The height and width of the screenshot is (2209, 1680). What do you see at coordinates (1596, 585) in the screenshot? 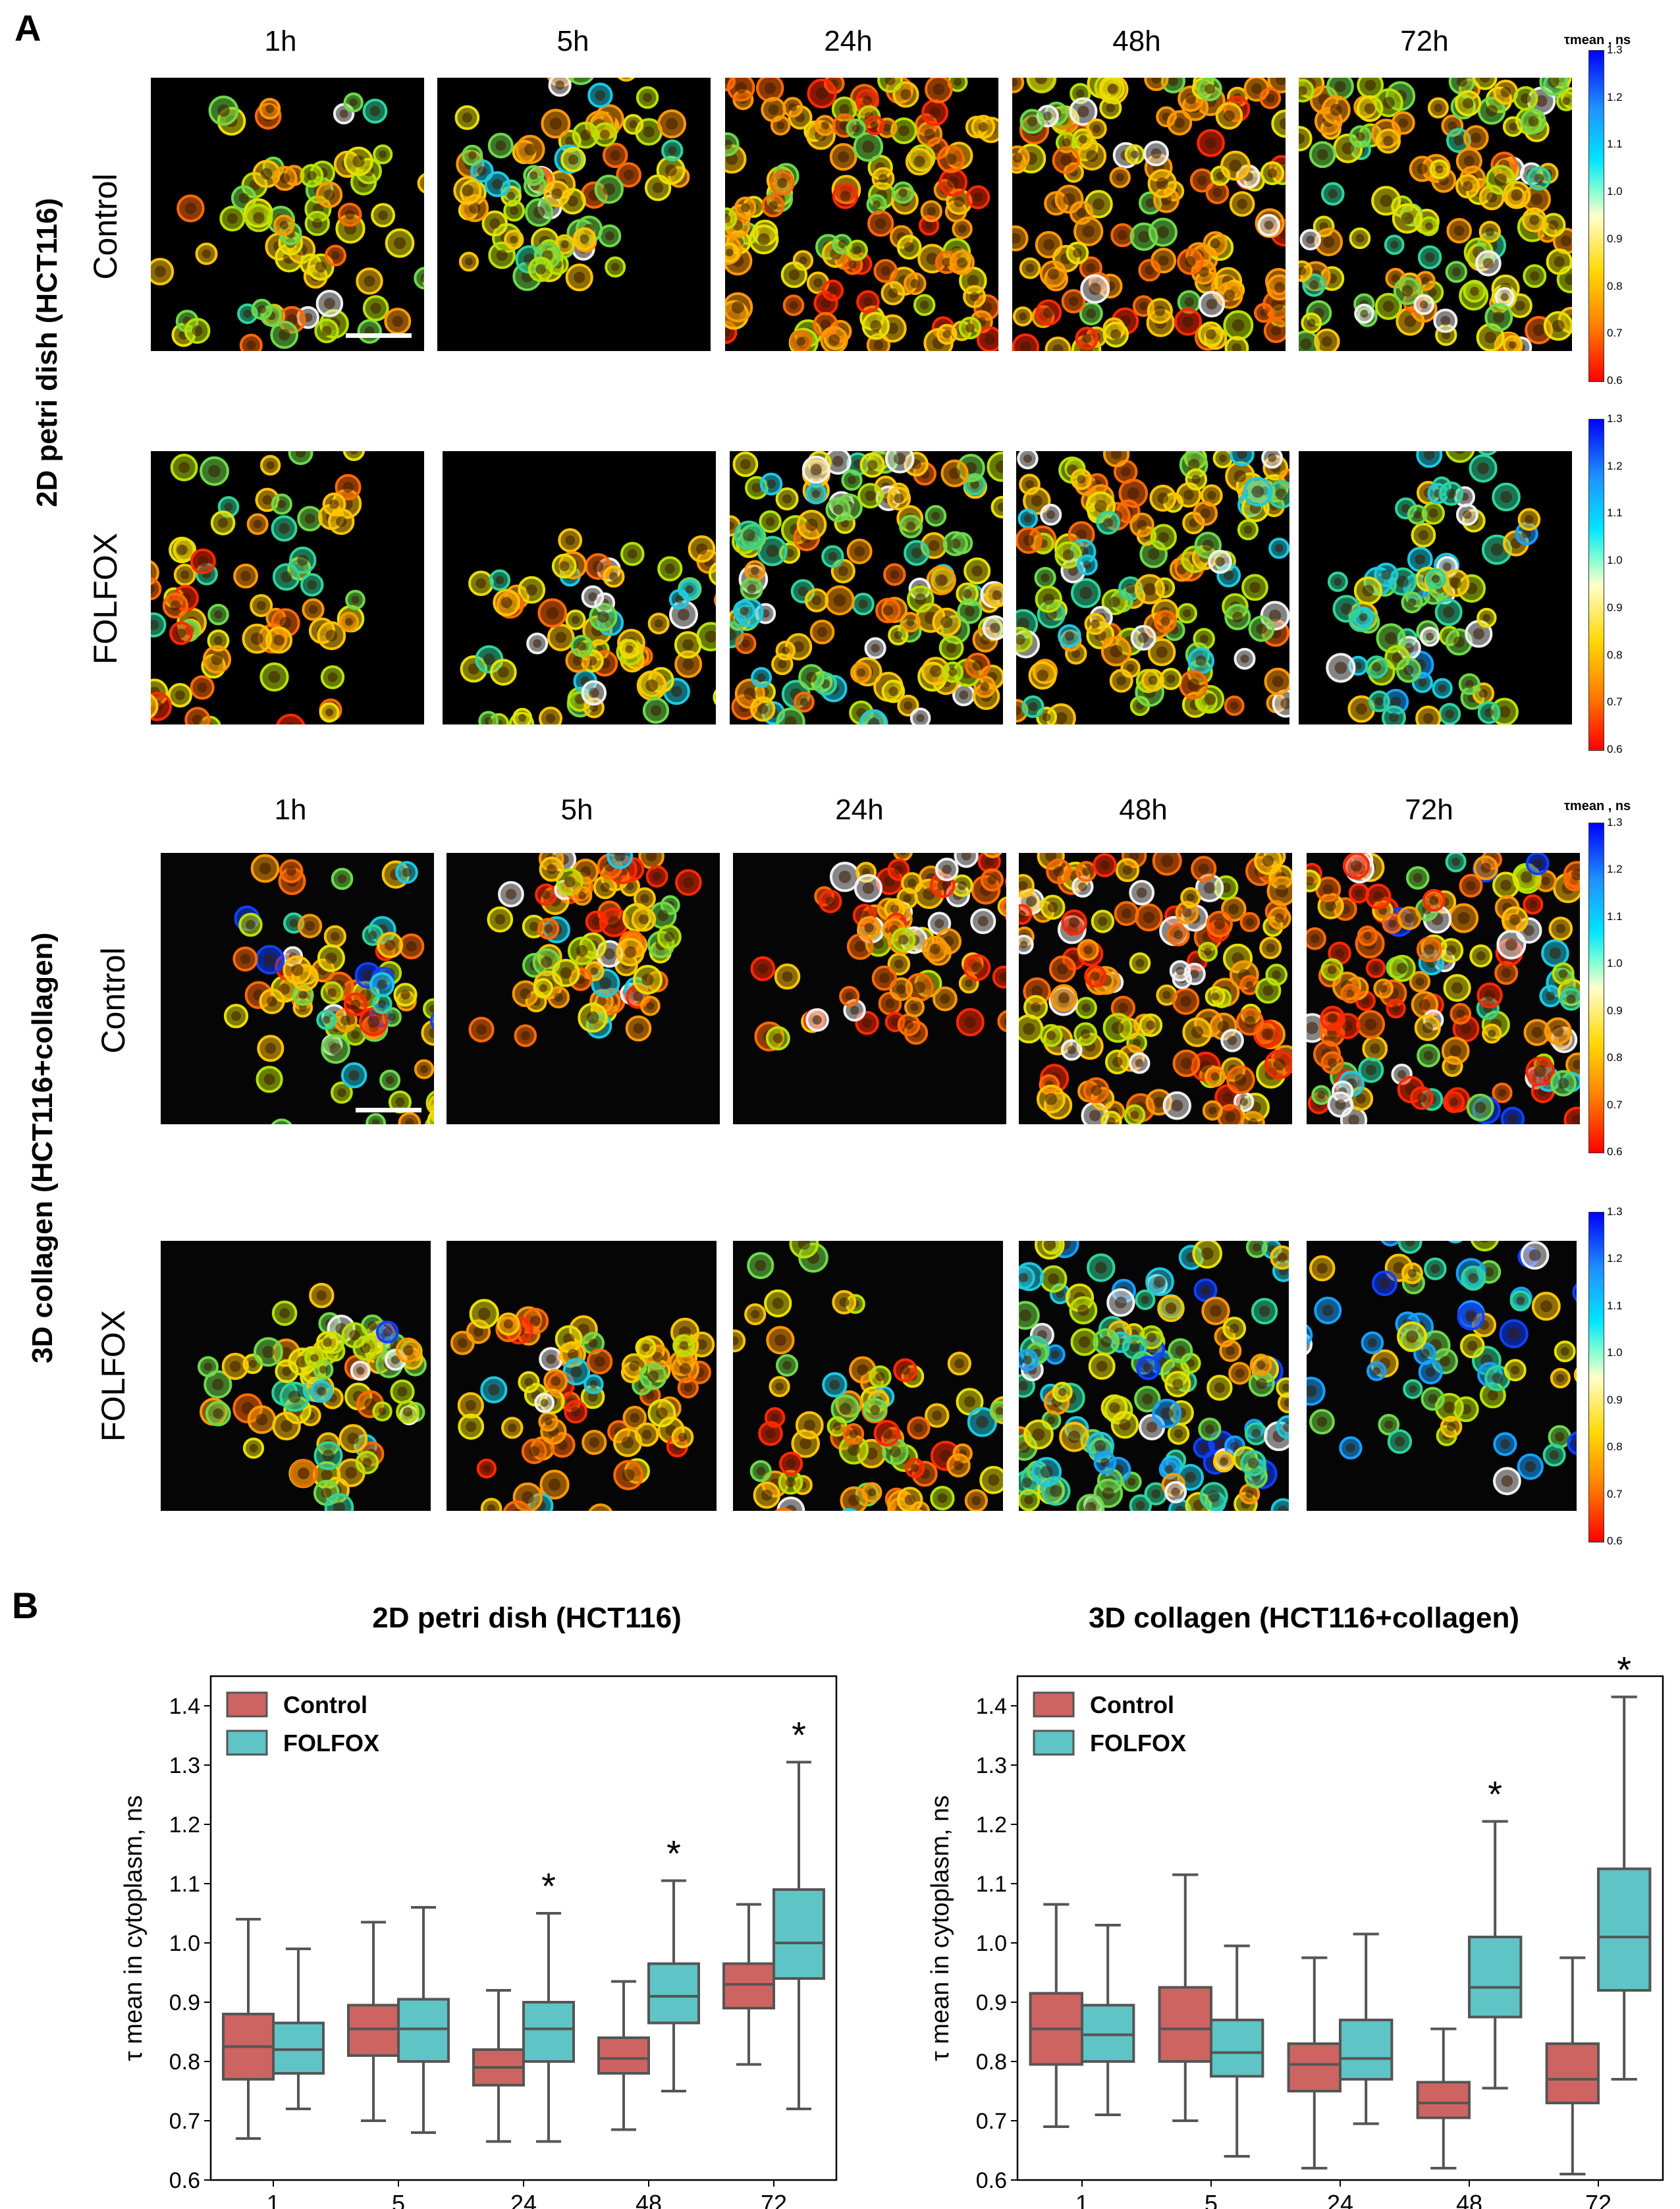
I see `colorbar-2d-folfox` at bounding box center [1596, 585].